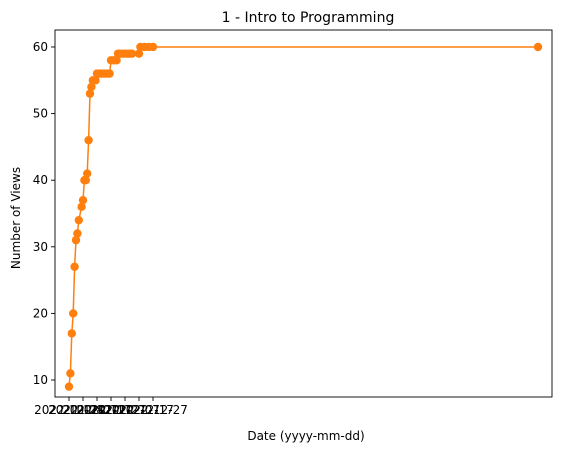 The height and width of the screenshot is (453, 563). What do you see at coordinates (111, 410) in the screenshot?
I see `x-tick-label: 2022-11-27` at bounding box center [111, 410].